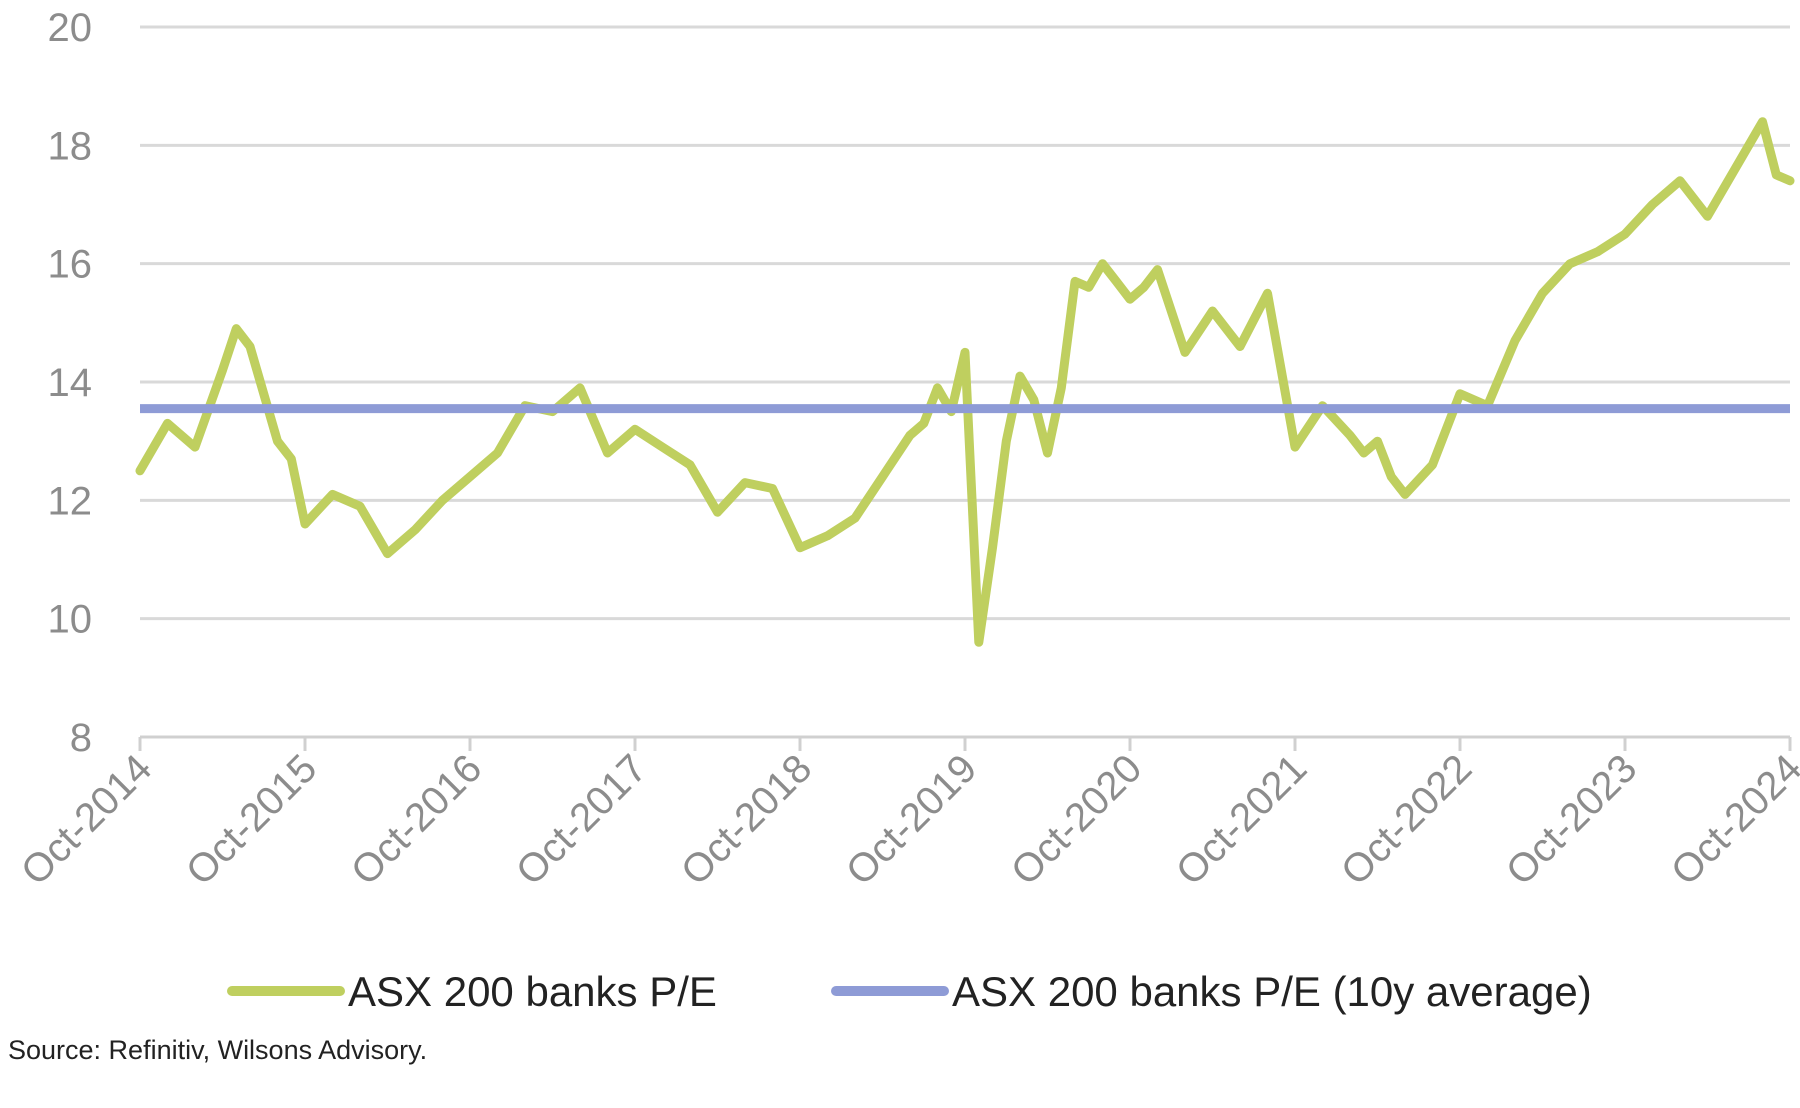 The height and width of the screenshot is (1108, 1800). What do you see at coordinates (70, 28) in the screenshot?
I see `y-tick-label: 20` at bounding box center [70, 28].